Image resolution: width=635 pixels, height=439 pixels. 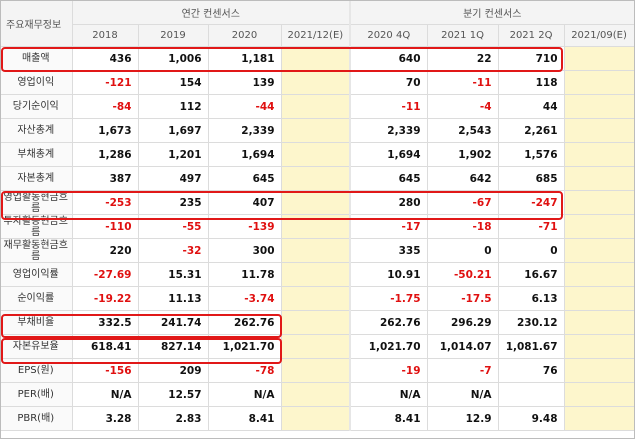 What do you see at coordinates (245, 82) in the screenshot?
I see `table-cell: 139` at bounding box center [245, 82].